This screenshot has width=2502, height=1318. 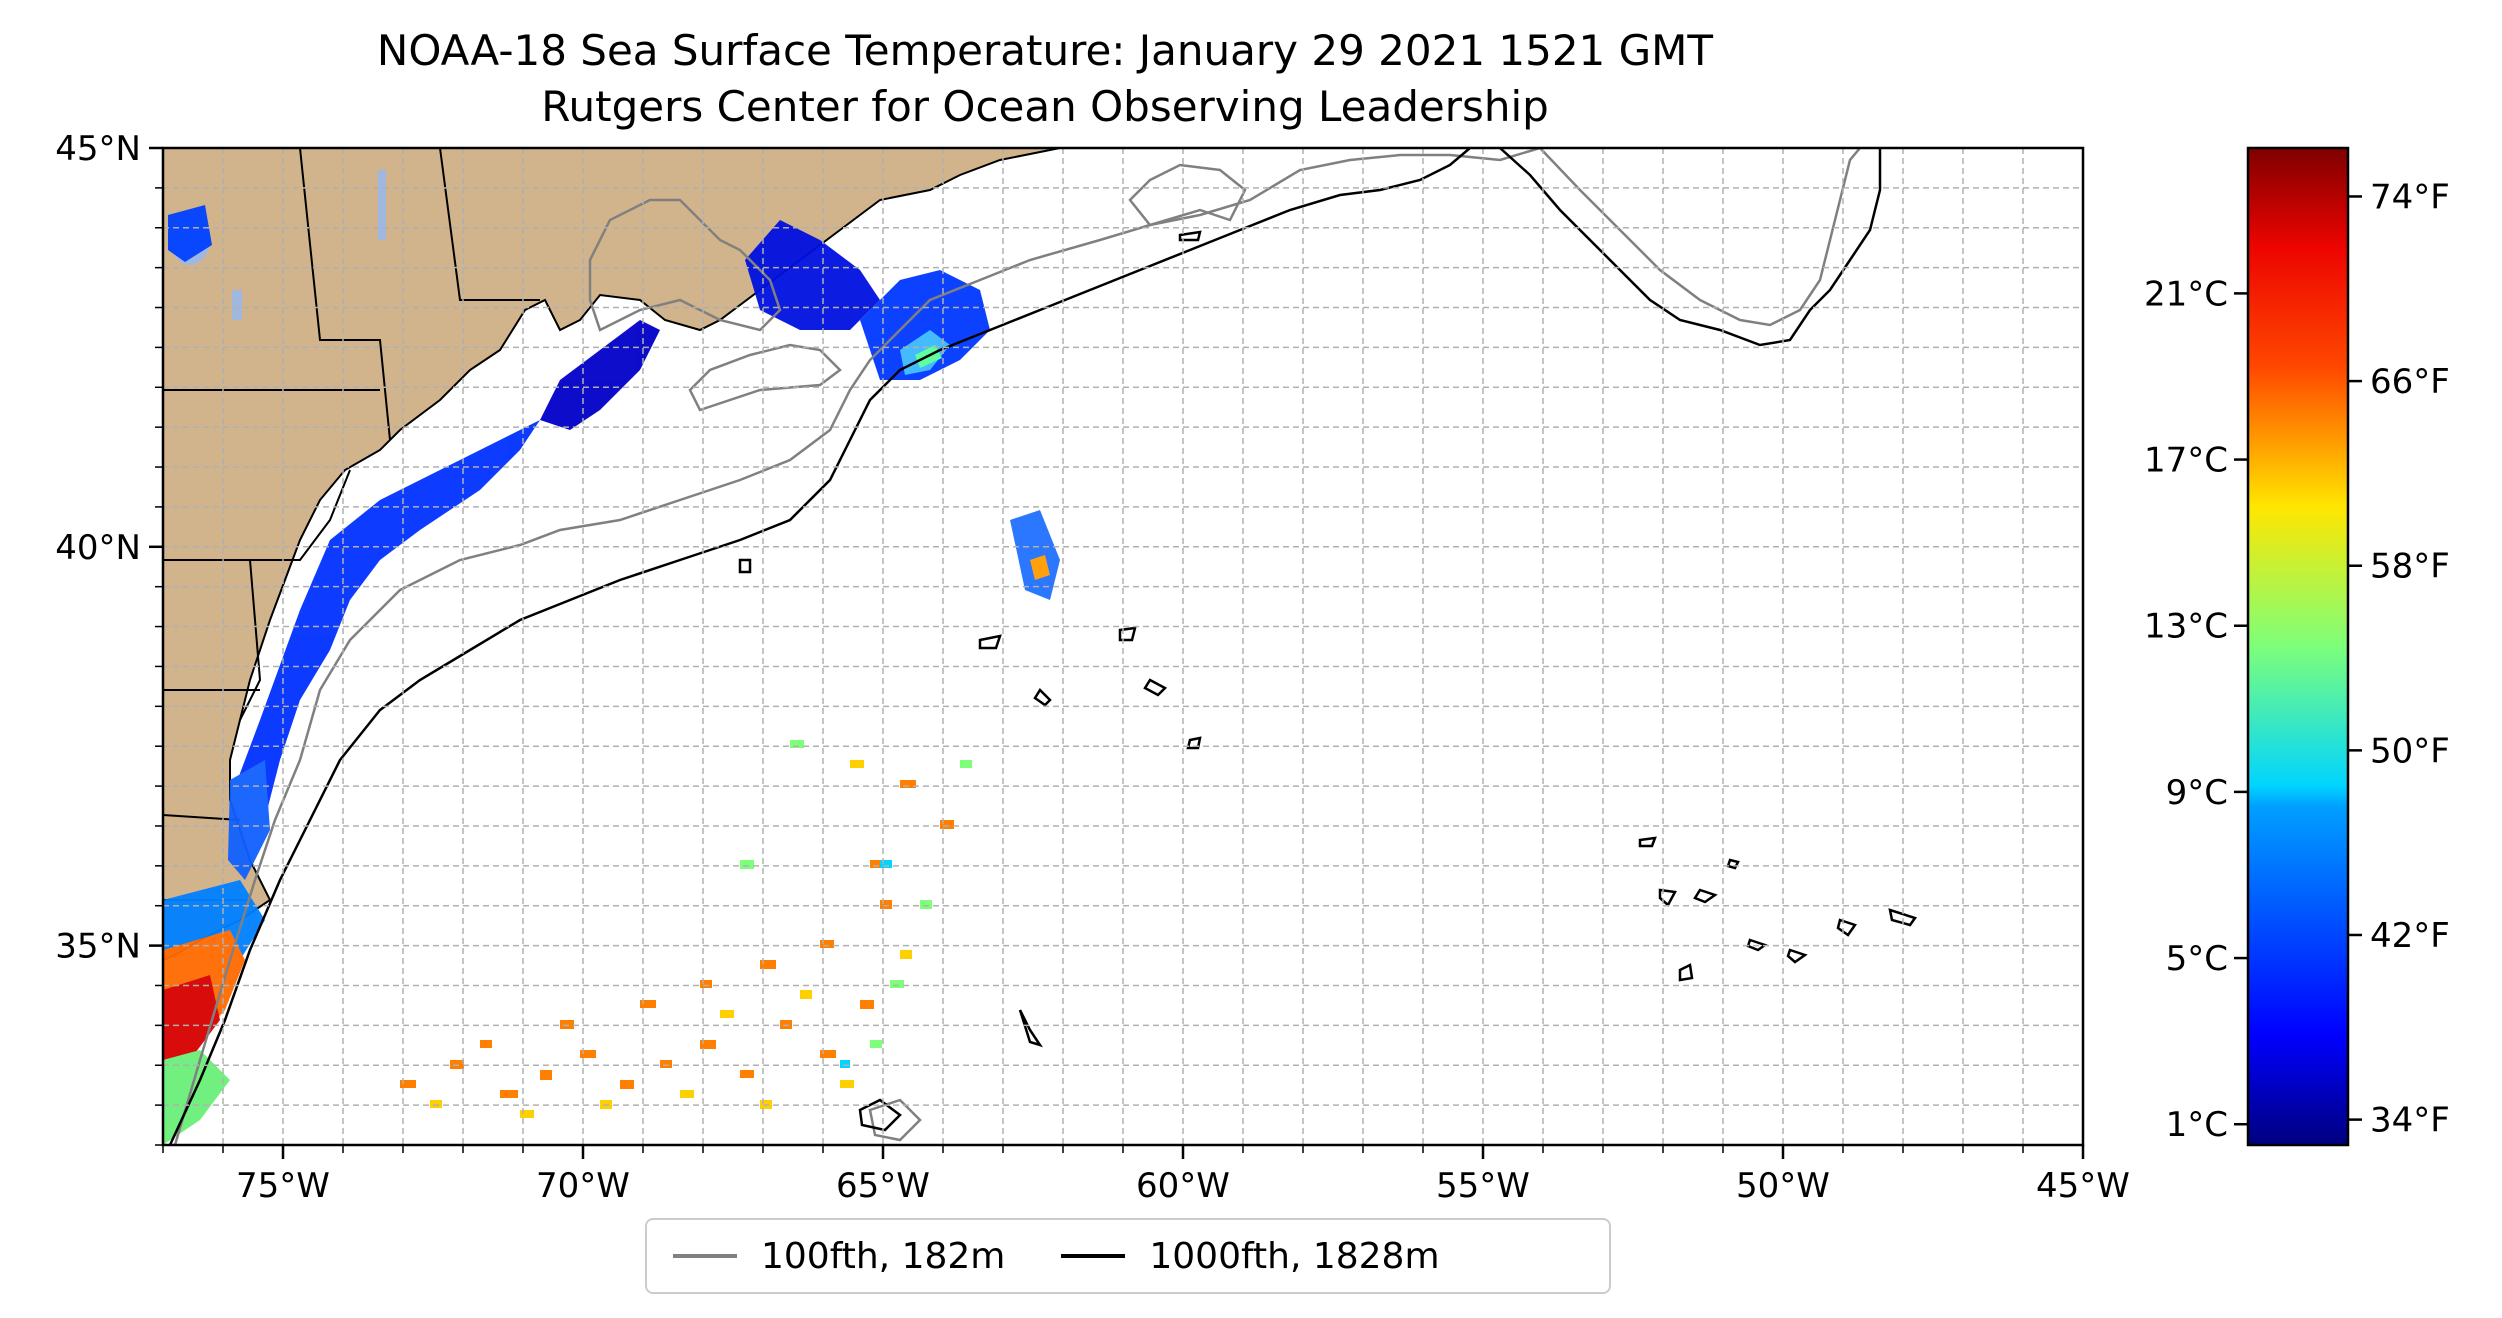 What do you see at coordinates (2298, 646) in the screenshot?
I see `colorbar` at bounding box center [2298, 646].